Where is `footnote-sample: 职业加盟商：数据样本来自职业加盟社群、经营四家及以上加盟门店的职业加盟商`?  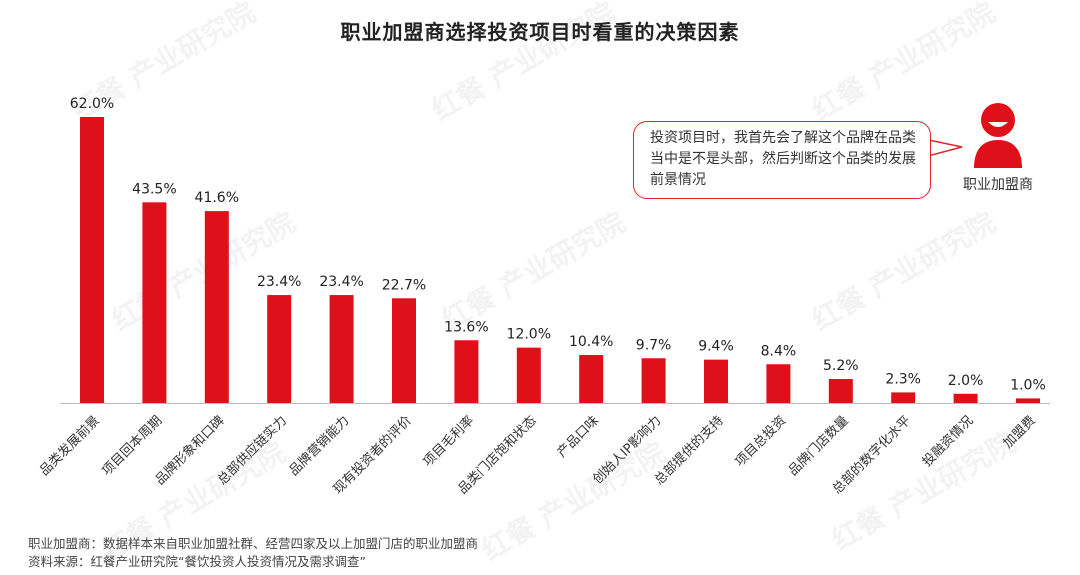
footnote-sample: 职业加盟商：数据样本来自职业加盟社群、经营四家及以上加盟门店的职业加盟商 is located at coordinates (253, 543).